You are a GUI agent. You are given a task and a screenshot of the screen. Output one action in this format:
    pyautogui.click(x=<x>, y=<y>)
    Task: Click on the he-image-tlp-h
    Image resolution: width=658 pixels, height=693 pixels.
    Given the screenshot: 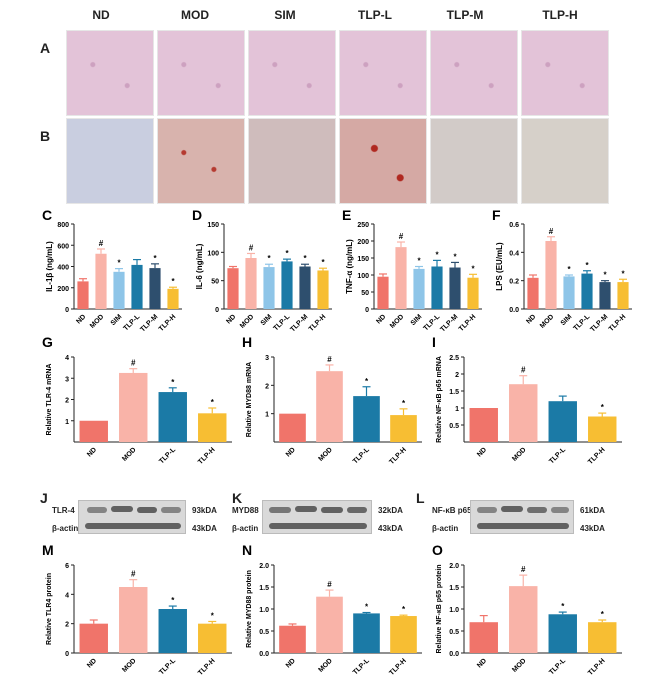 What is the action you would take?
    pyautogui.click(x=565, y=73)
    